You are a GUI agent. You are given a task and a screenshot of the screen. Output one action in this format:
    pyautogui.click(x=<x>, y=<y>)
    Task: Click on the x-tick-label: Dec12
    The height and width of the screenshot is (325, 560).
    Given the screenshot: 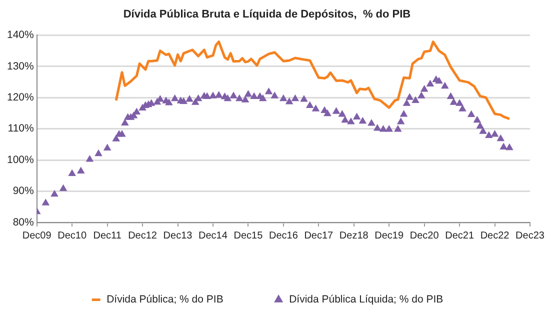 What is the action you would take?
    pyautogui.click(x=143, y=236)
    